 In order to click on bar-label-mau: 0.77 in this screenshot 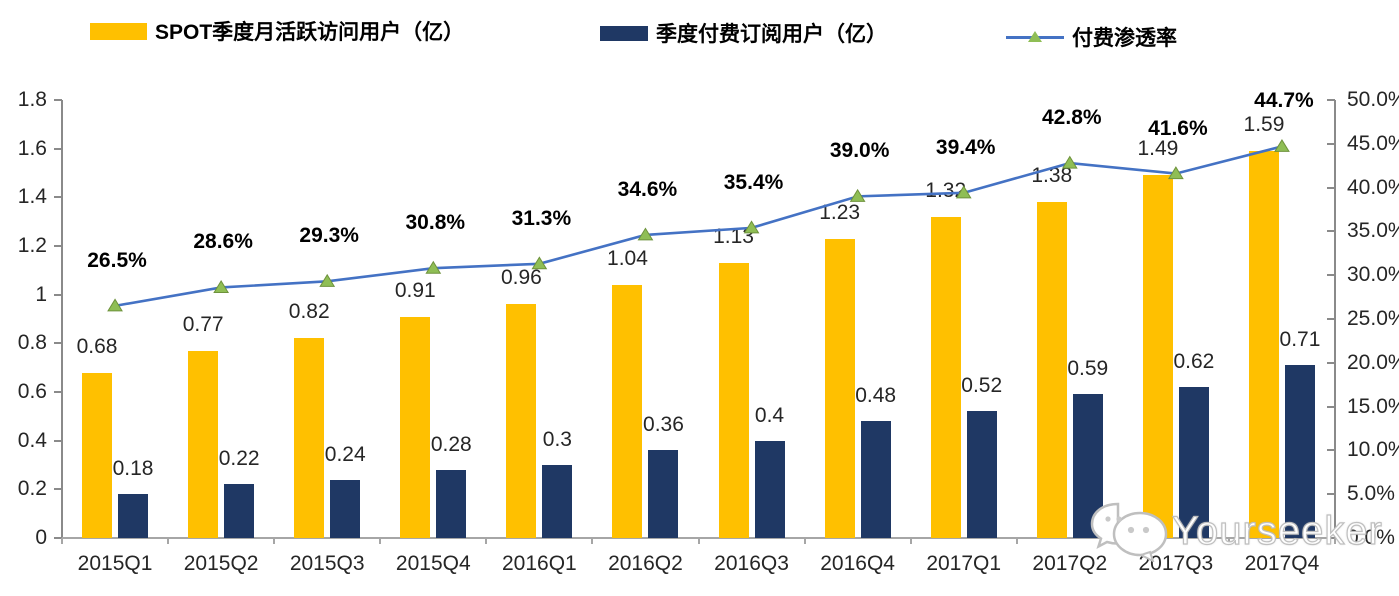, I will do `click(203, 324)`.